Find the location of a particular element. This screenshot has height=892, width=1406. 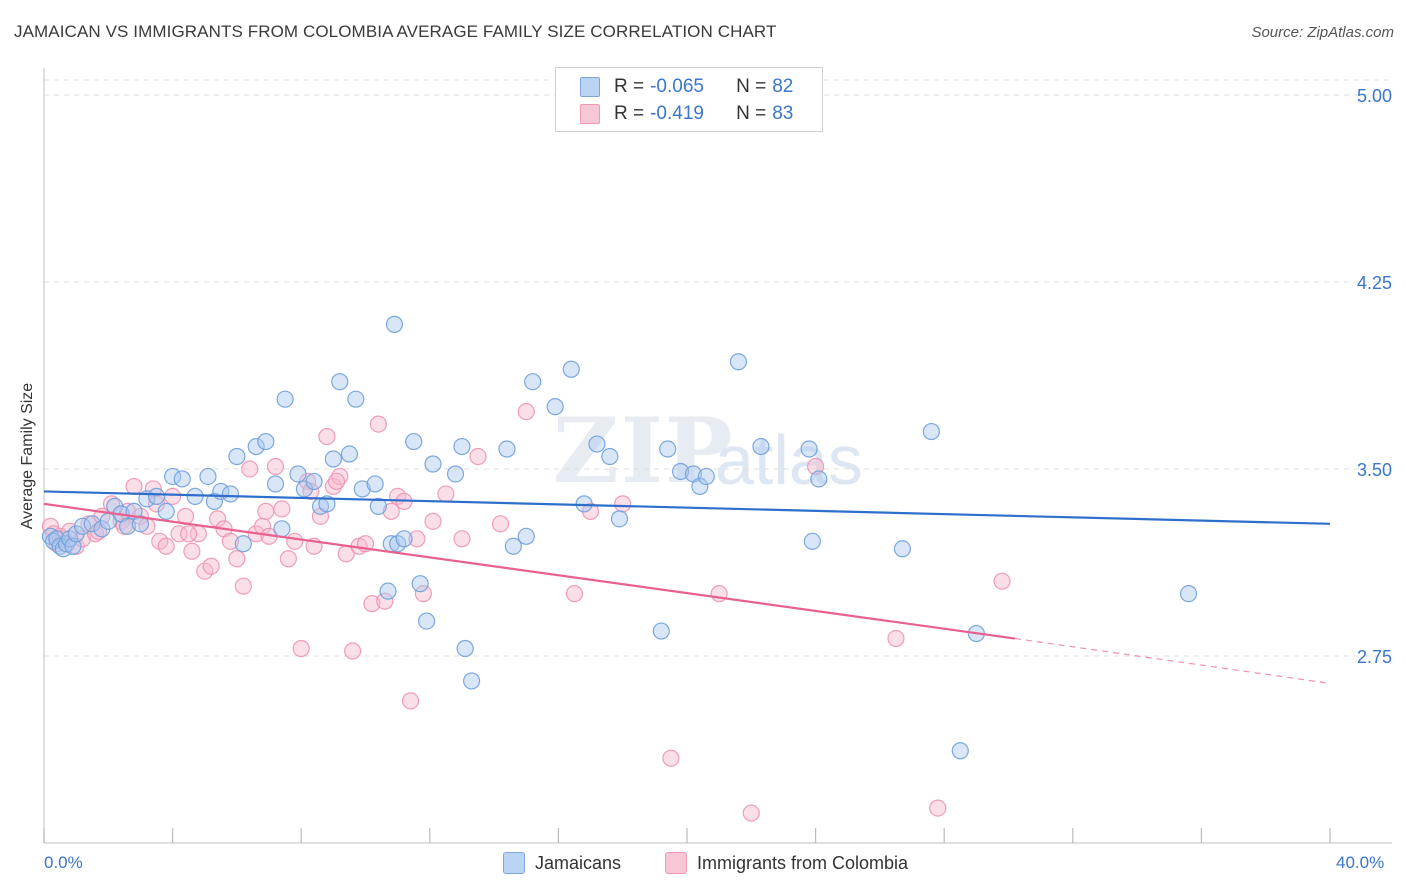

legend-row-colombia: R = -0.419 N = 83 is located at coordinates (686, 114).